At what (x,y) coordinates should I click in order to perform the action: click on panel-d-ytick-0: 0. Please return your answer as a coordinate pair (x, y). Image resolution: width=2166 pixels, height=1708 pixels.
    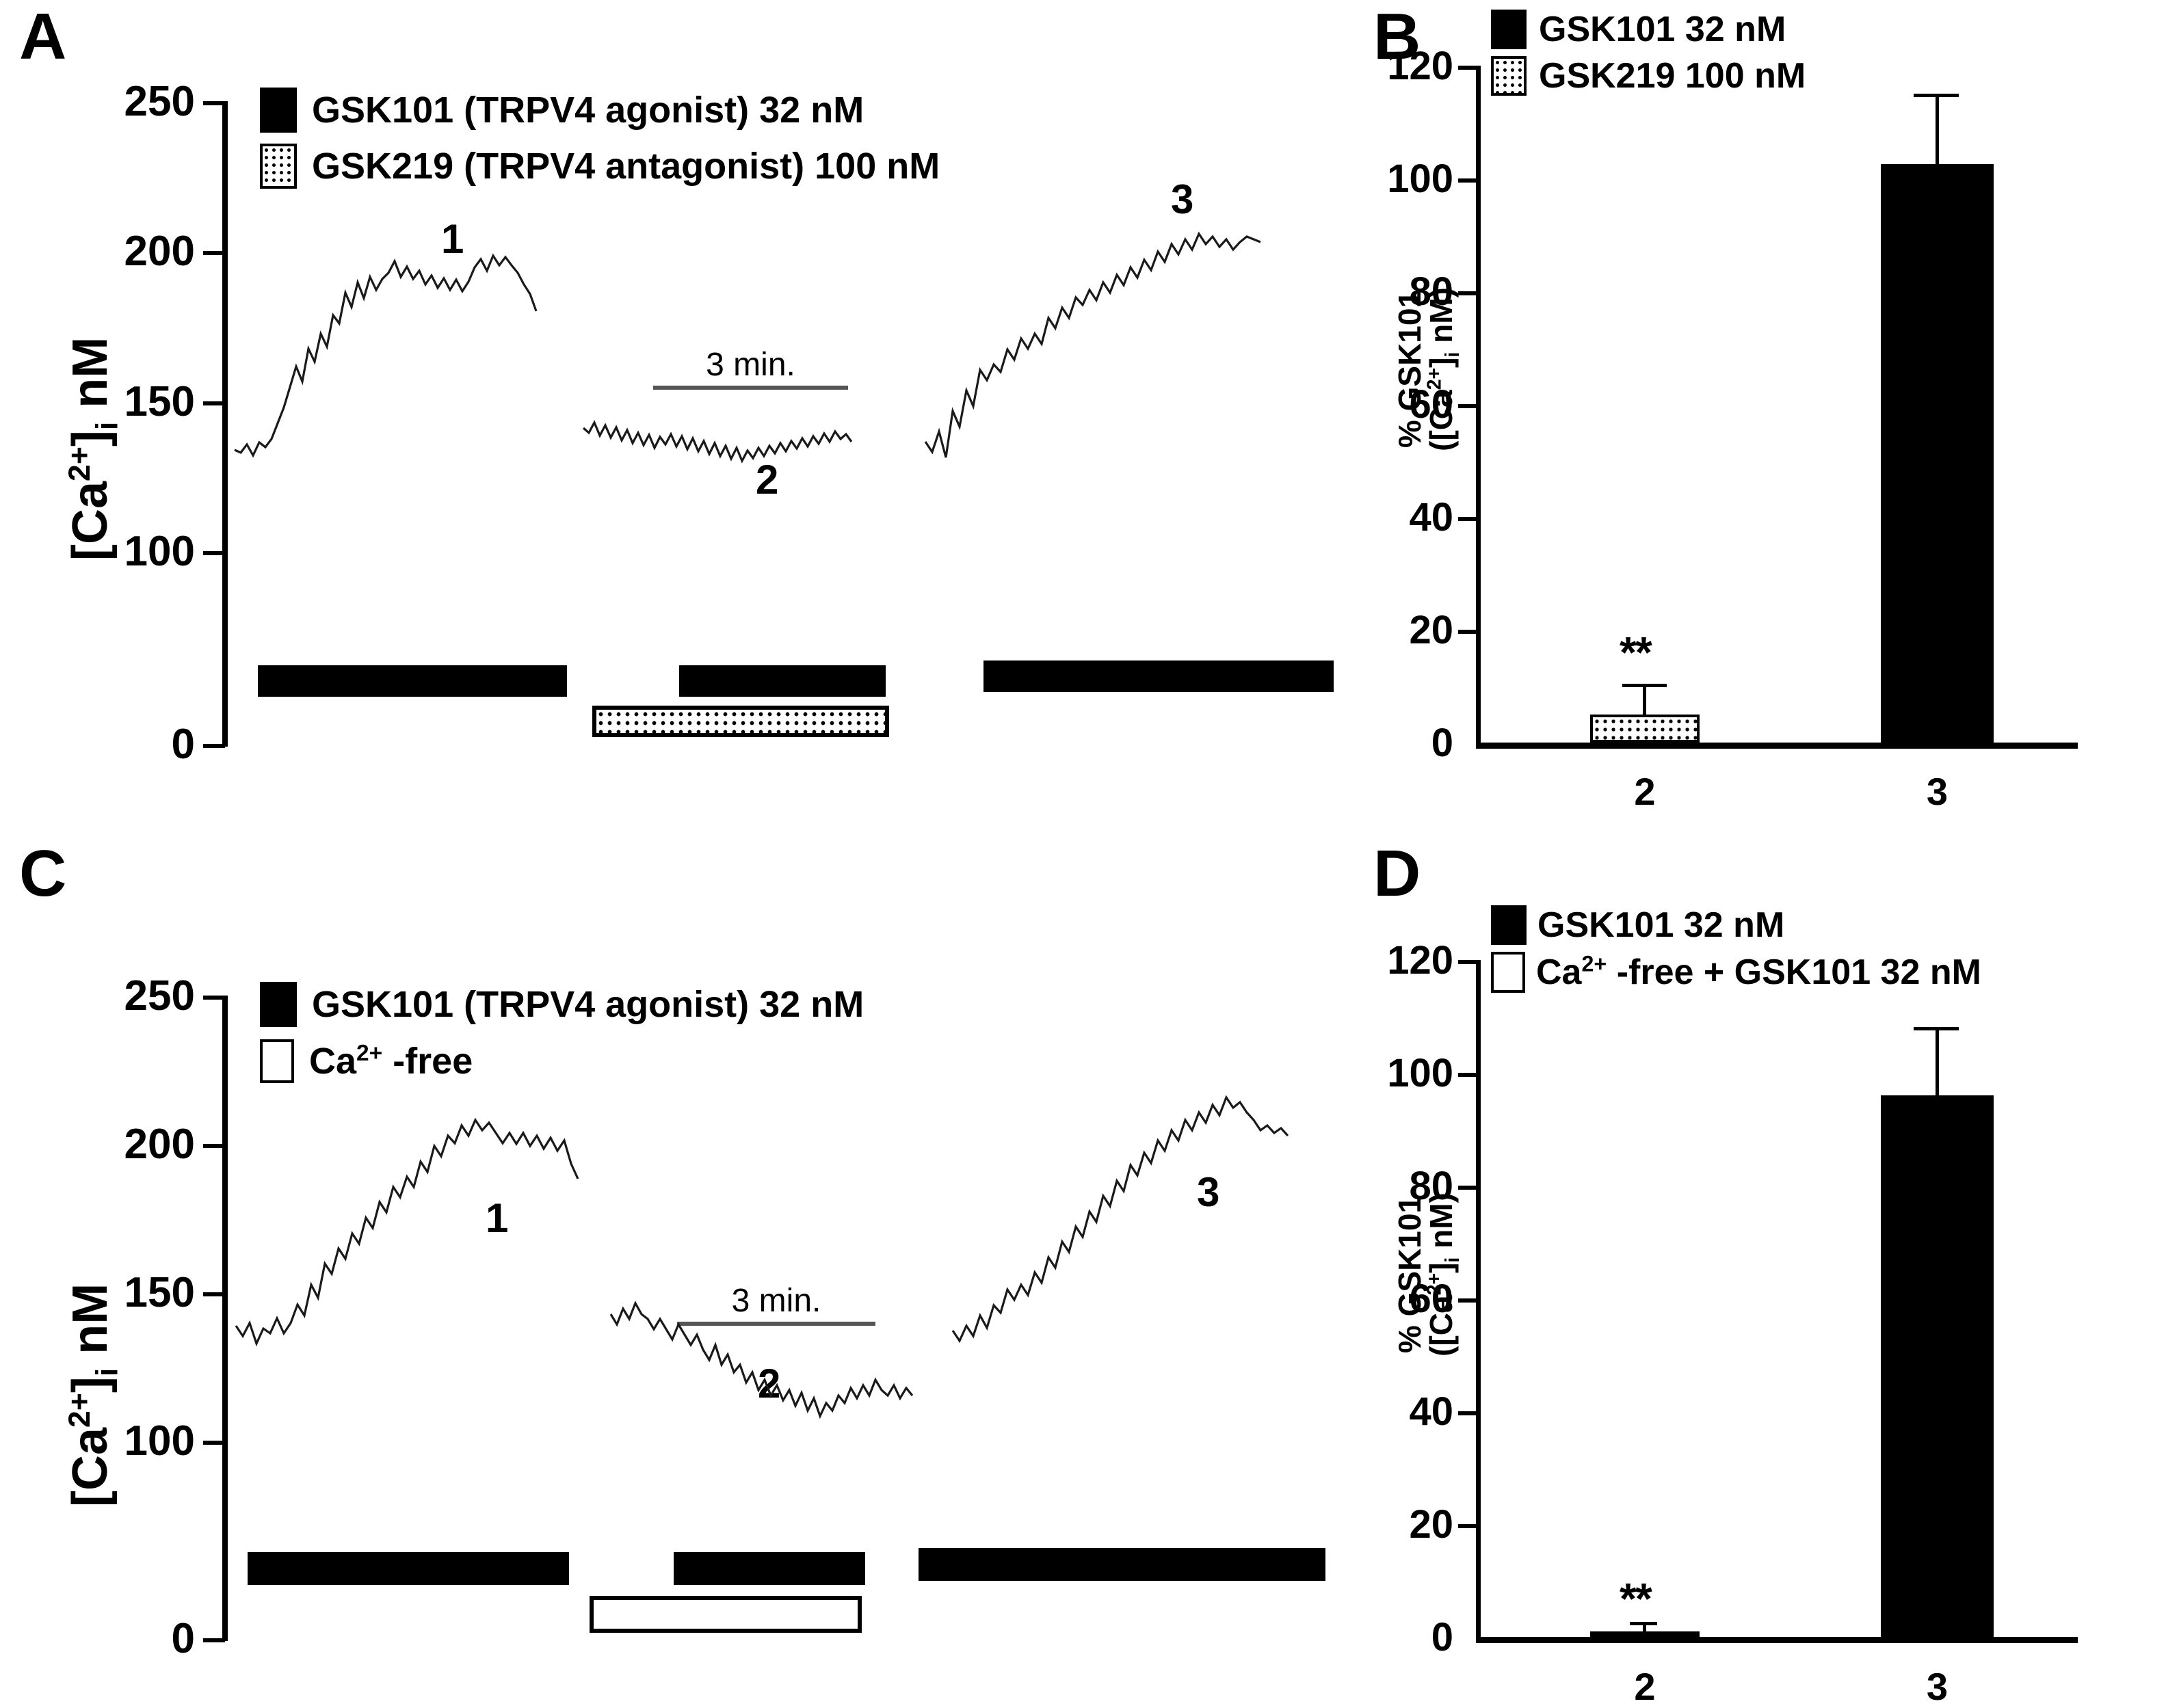
    Looking at the image, I should click on (1442, 1637).